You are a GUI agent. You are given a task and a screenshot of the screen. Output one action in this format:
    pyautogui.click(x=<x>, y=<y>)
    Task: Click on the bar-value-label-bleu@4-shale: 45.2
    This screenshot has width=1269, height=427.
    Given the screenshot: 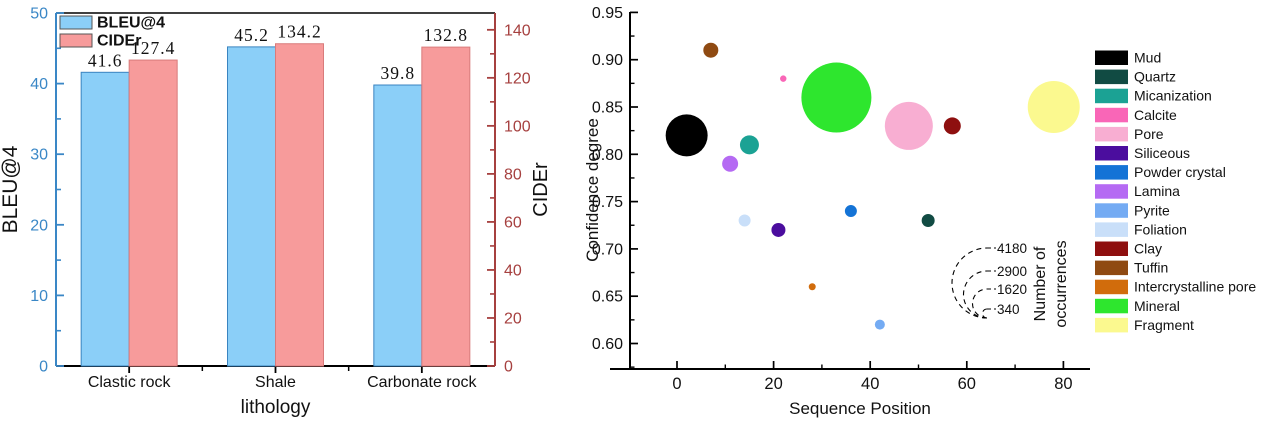 What is the action you would take?
    pyautogui.click(x=251, y=35)
    